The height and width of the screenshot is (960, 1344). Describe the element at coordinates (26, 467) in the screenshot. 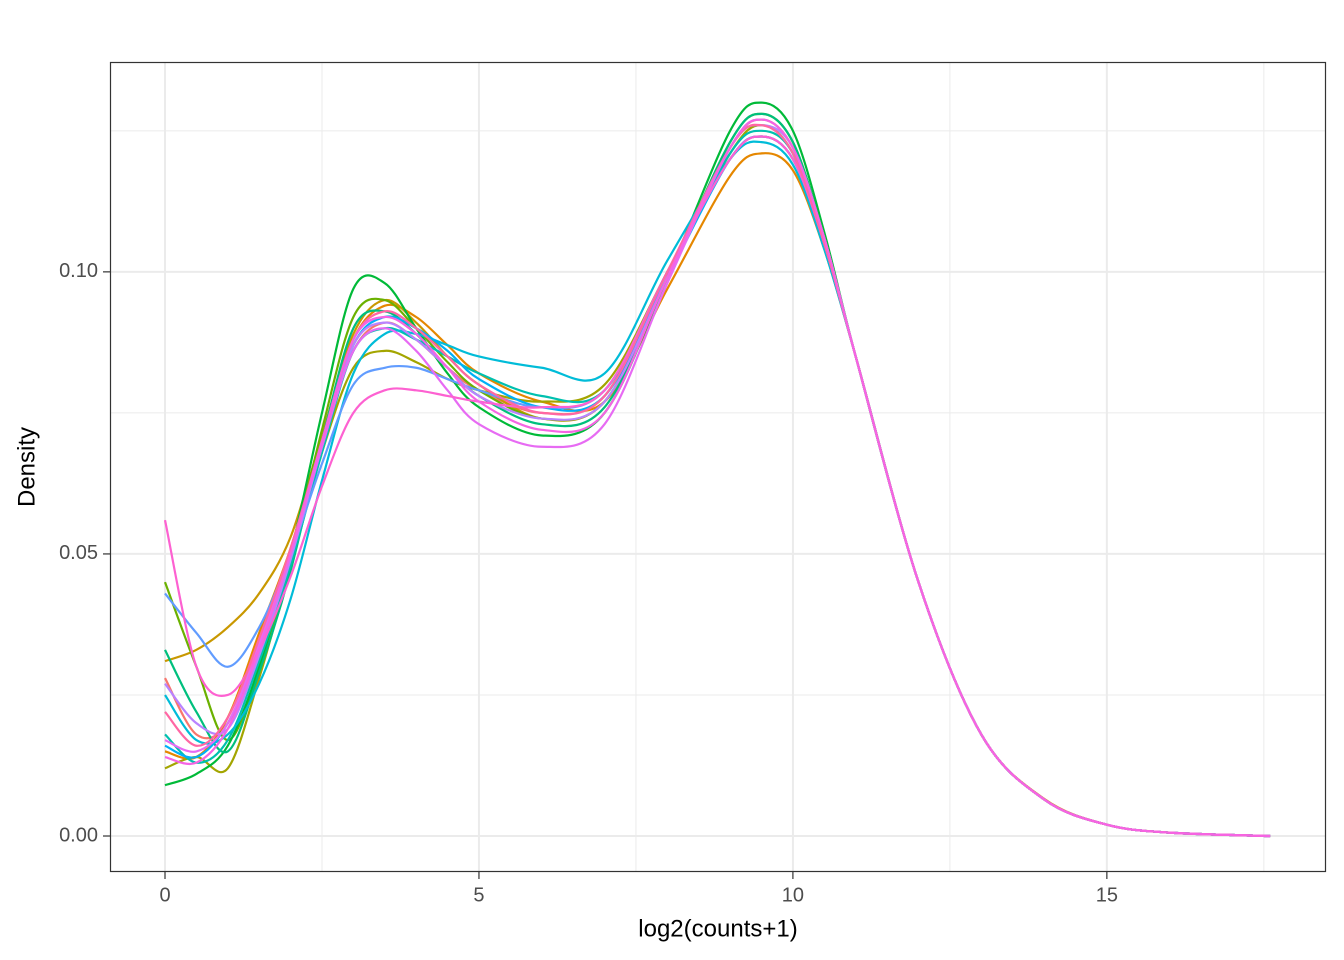

I see `y-axis-title: Density` at that location.